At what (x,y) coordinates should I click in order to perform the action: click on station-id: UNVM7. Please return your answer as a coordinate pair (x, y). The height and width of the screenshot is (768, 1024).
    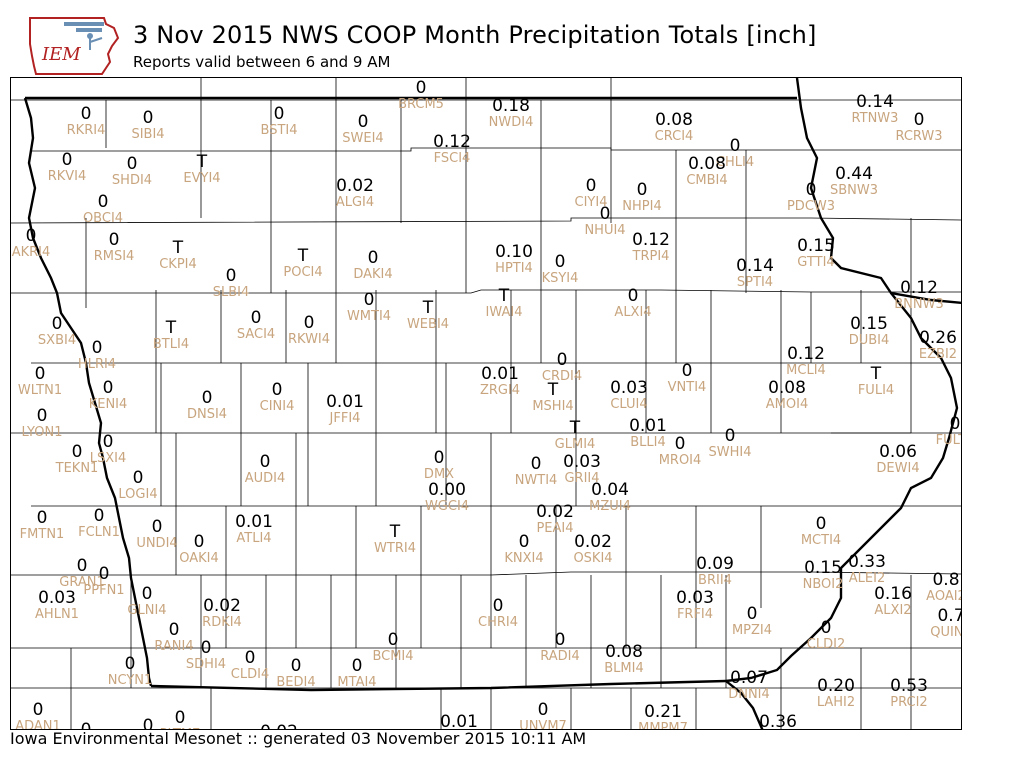
    Looking at the image, I should click on (543, 724).